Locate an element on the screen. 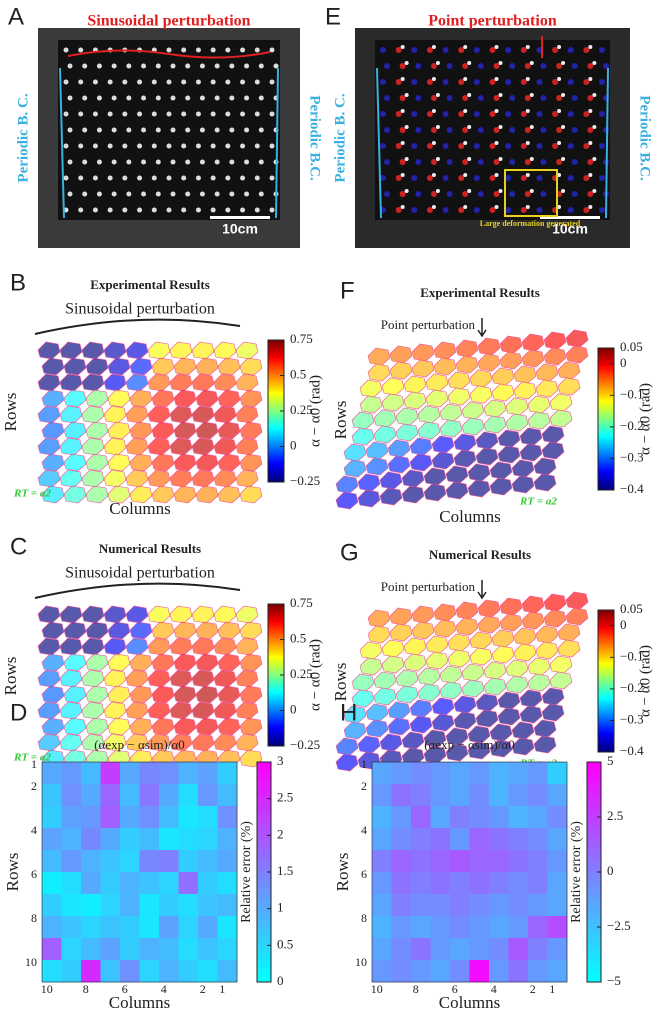  annotation: Large deformation generated is located at coordinates (530, 223).